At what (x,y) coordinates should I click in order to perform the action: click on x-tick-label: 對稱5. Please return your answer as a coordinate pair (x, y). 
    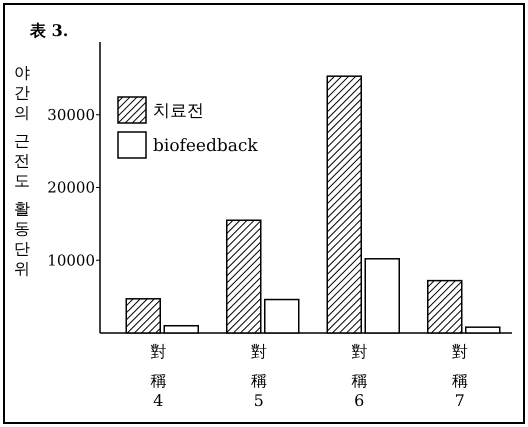
    Looking at the image, I should click on (258, 376).